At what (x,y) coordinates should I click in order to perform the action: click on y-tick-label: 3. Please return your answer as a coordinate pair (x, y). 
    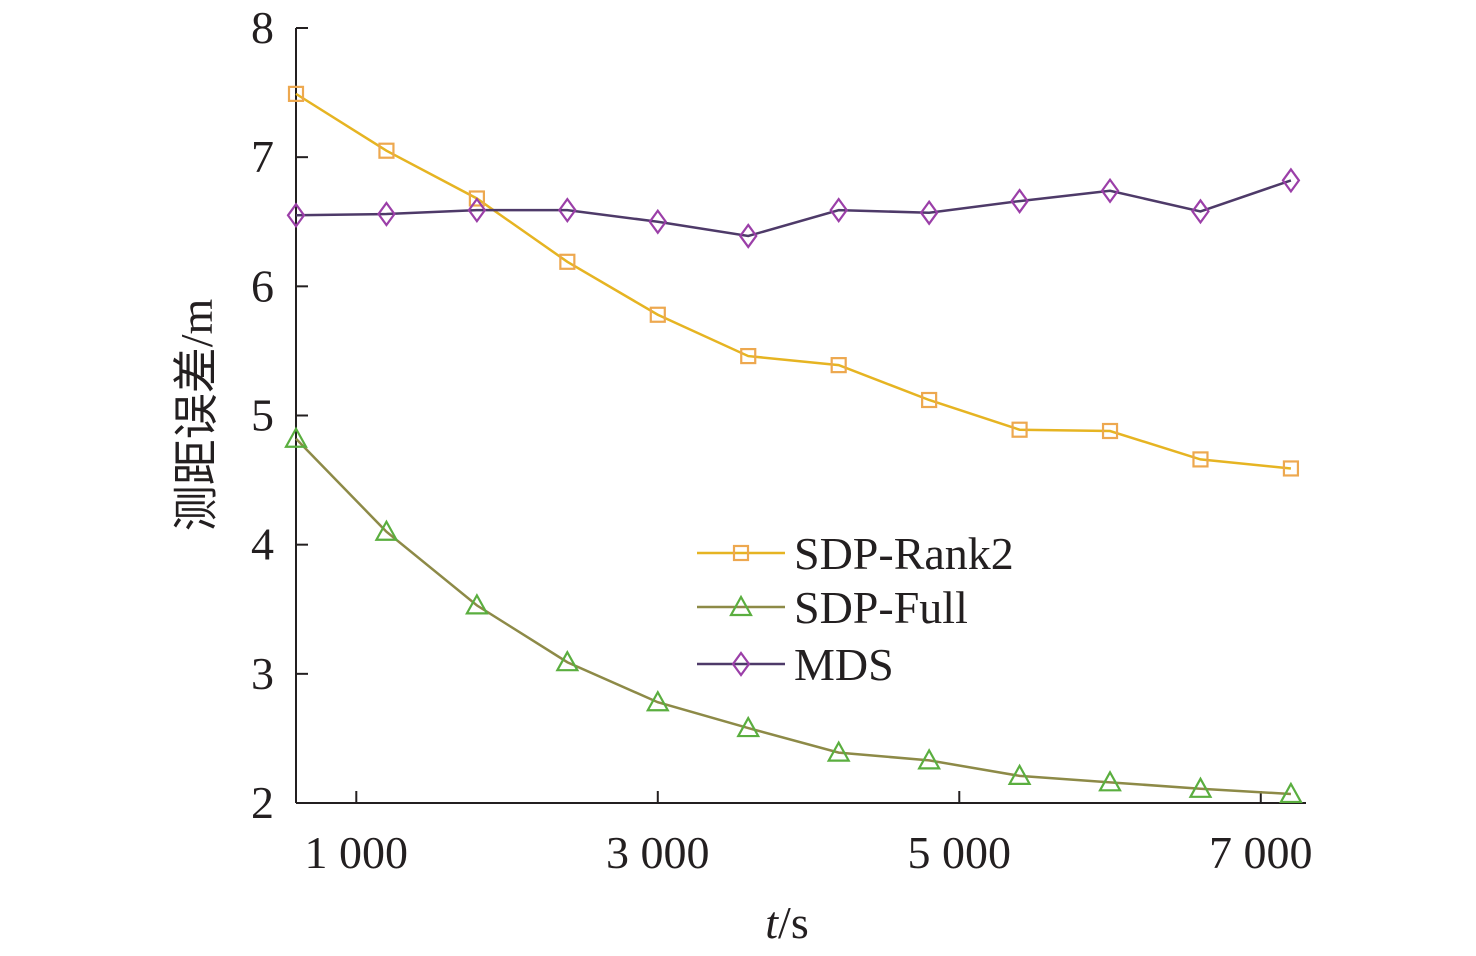
    Looking at the image, I should click on (262, 673).